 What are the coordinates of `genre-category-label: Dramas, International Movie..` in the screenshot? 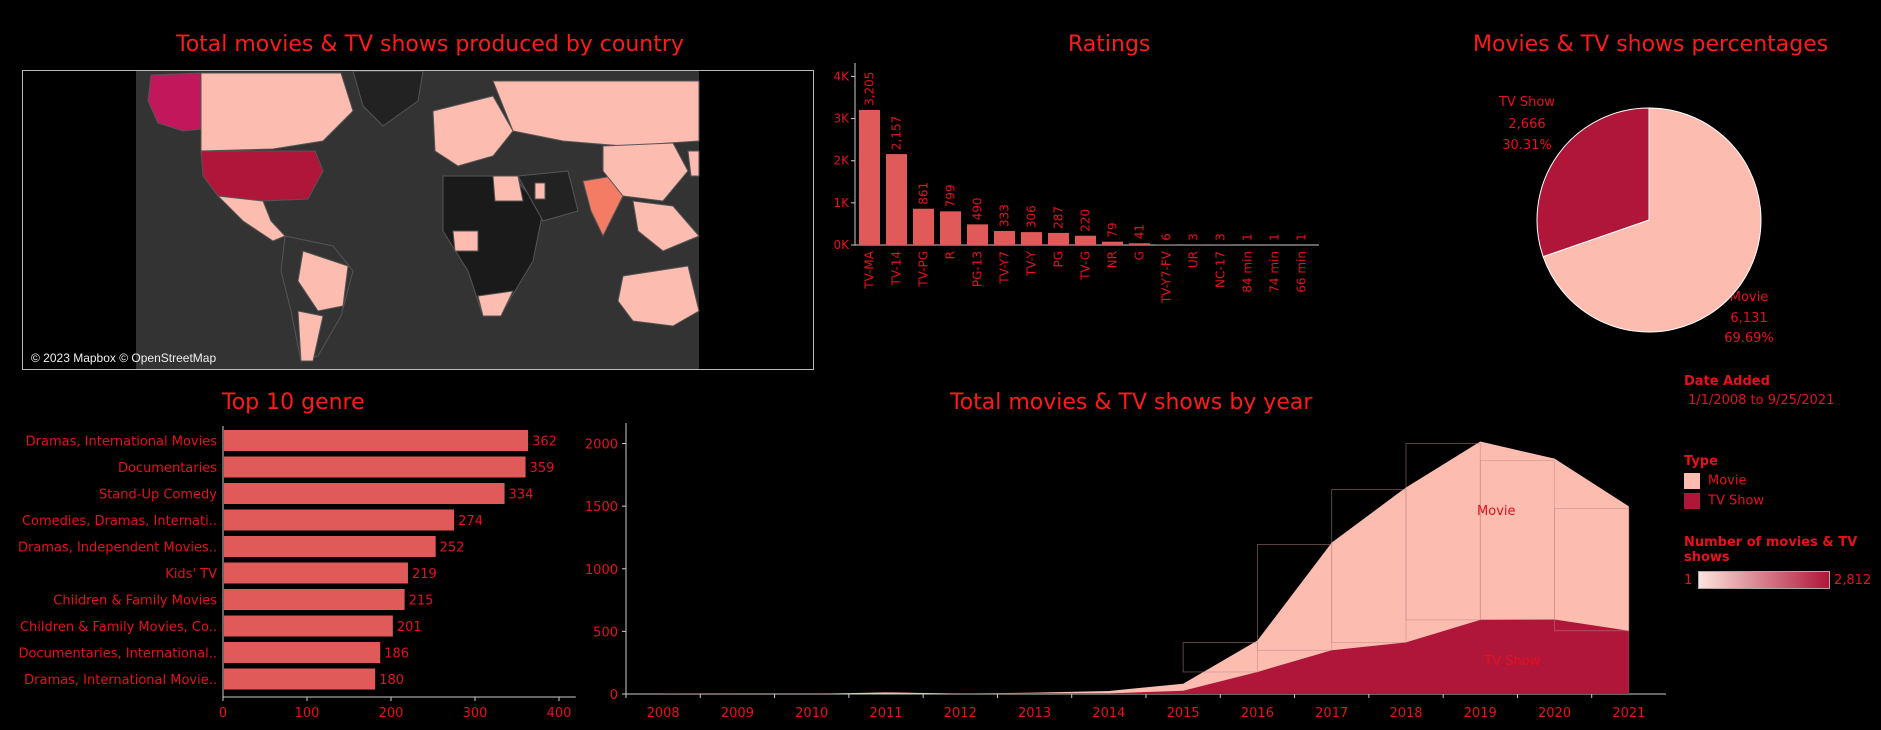 It's located at (120, 680).